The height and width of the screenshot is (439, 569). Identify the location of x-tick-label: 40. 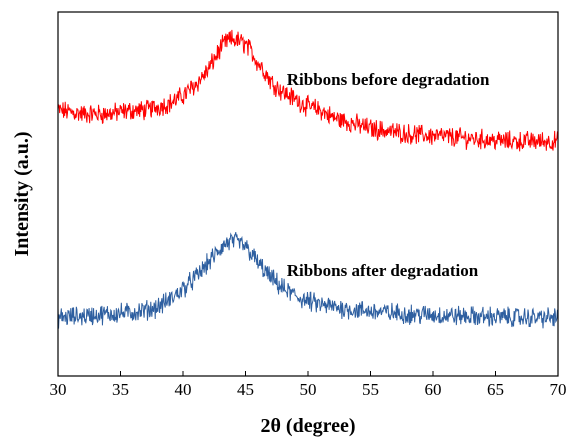
(183, 389).